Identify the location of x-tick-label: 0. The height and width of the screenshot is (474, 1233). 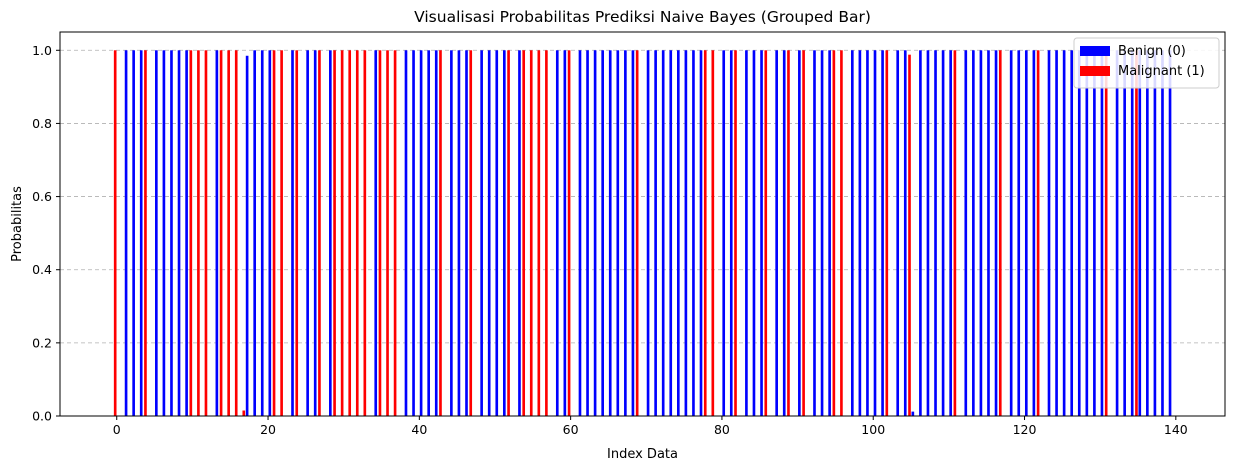
(117, 429).